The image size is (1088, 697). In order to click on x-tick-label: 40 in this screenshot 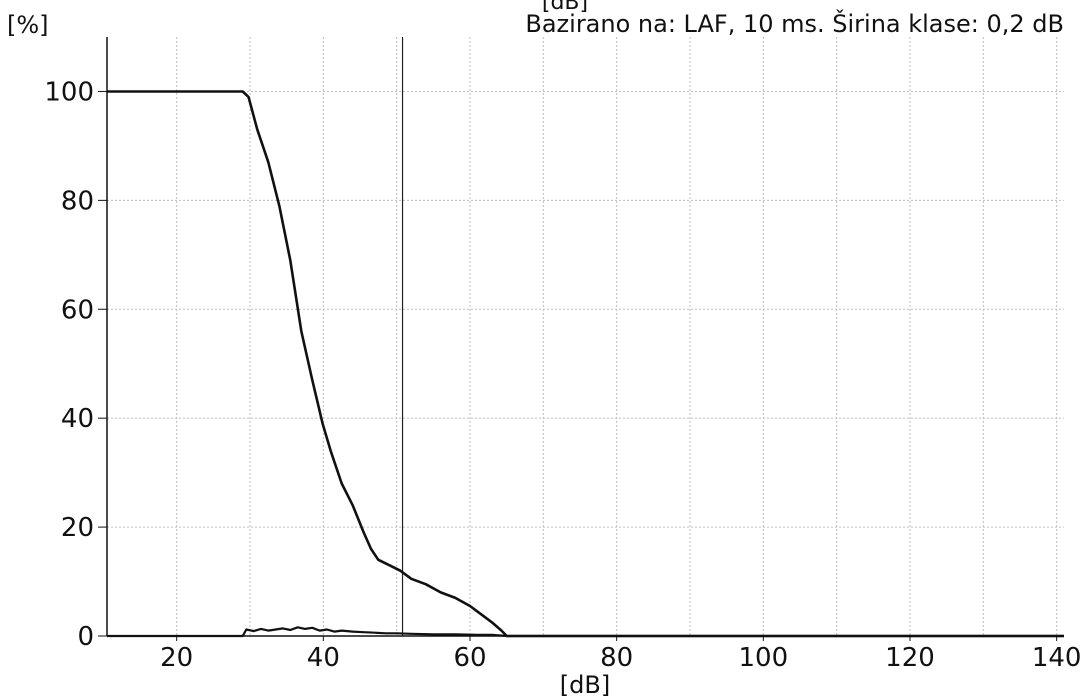, I will do `click(323, 658)`.